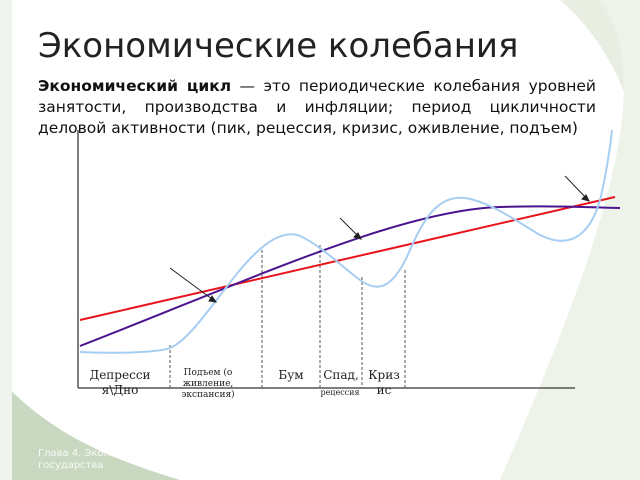  What do you see at coordinates (135, 86) in the screenshot?
I see `term: Экономический цикл` at bounding box center [135, 86].